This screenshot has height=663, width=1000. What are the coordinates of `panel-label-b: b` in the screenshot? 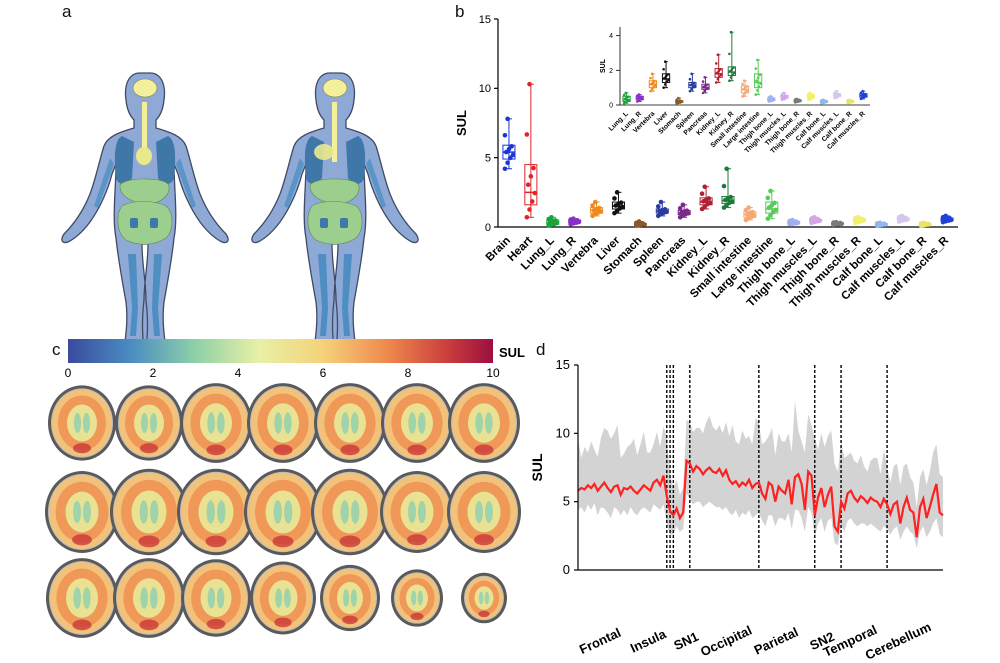 It's located at (460, 11).